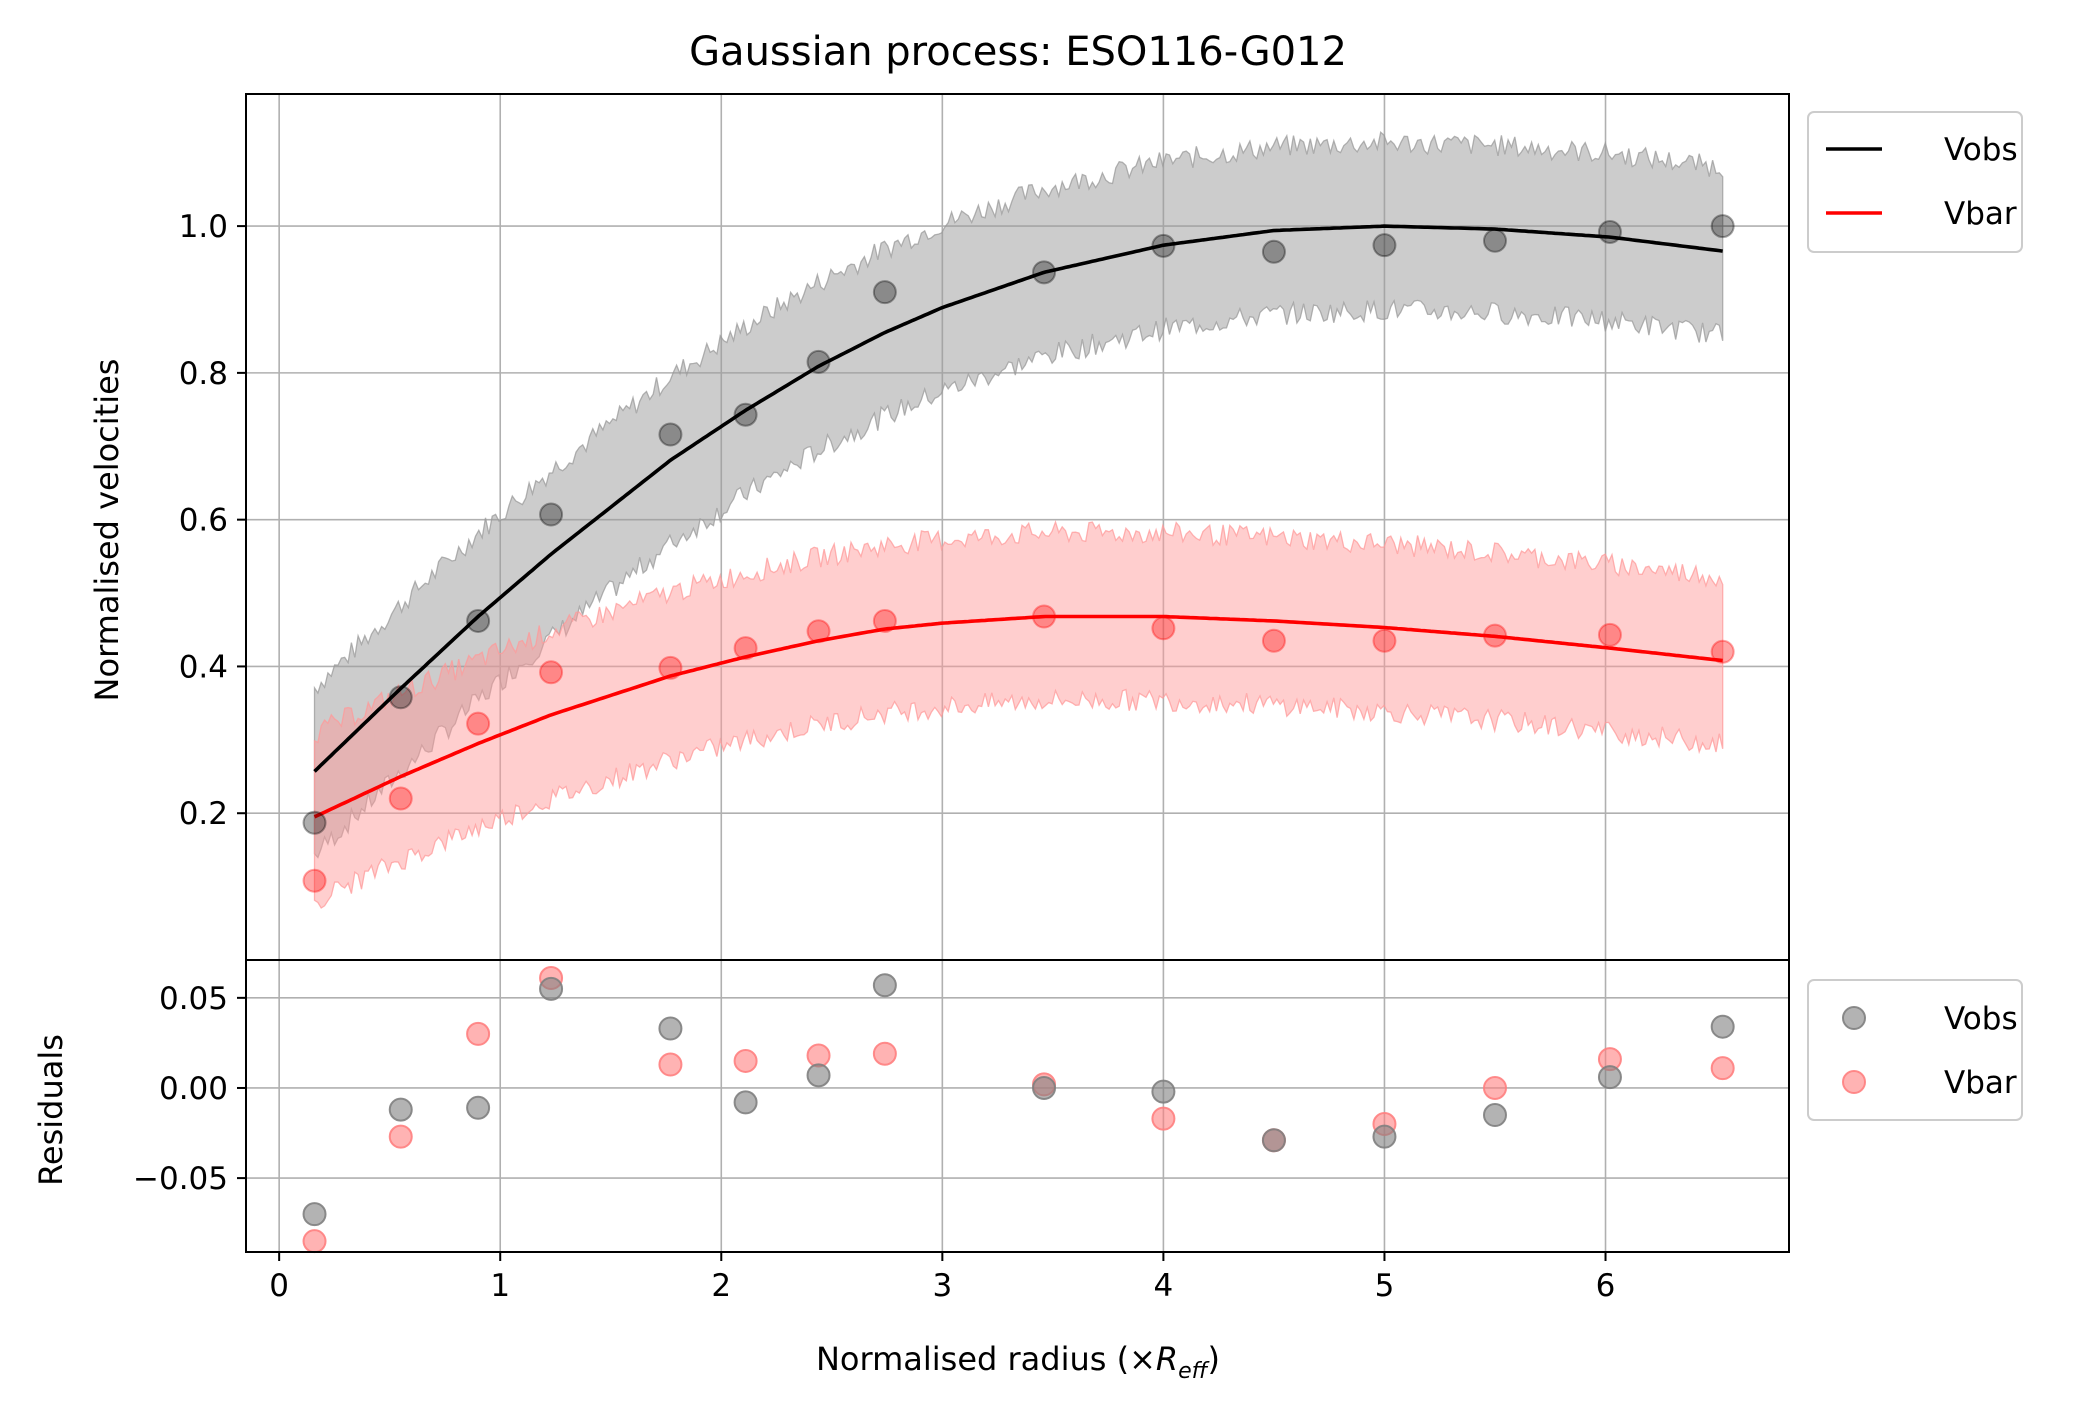 This screenshot has width=2081, height=1406. Describe the element at coordinates (1980, 214) in the screenshot. I see `legend-label-vbar: Vbar` at that location.